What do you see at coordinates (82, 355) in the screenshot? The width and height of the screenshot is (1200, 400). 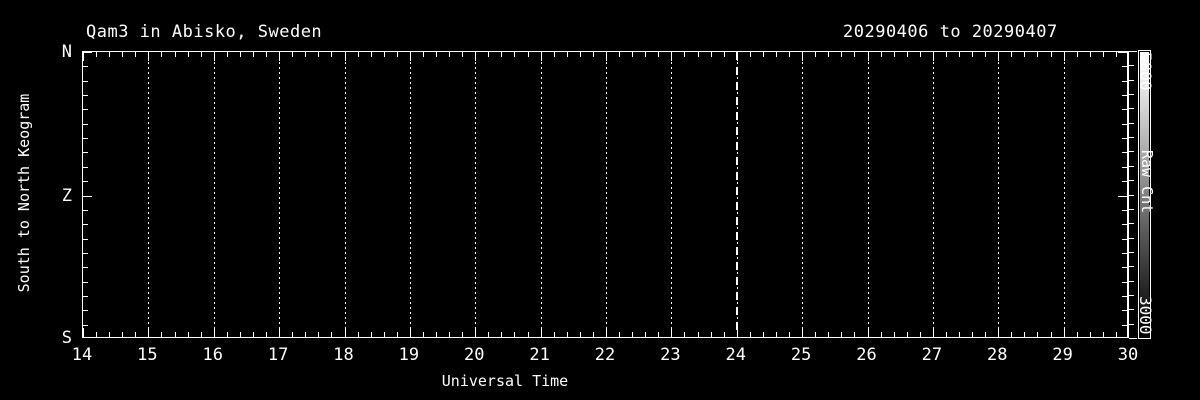 I see `x-tick-label: 14` at bounding box center [82, 355].